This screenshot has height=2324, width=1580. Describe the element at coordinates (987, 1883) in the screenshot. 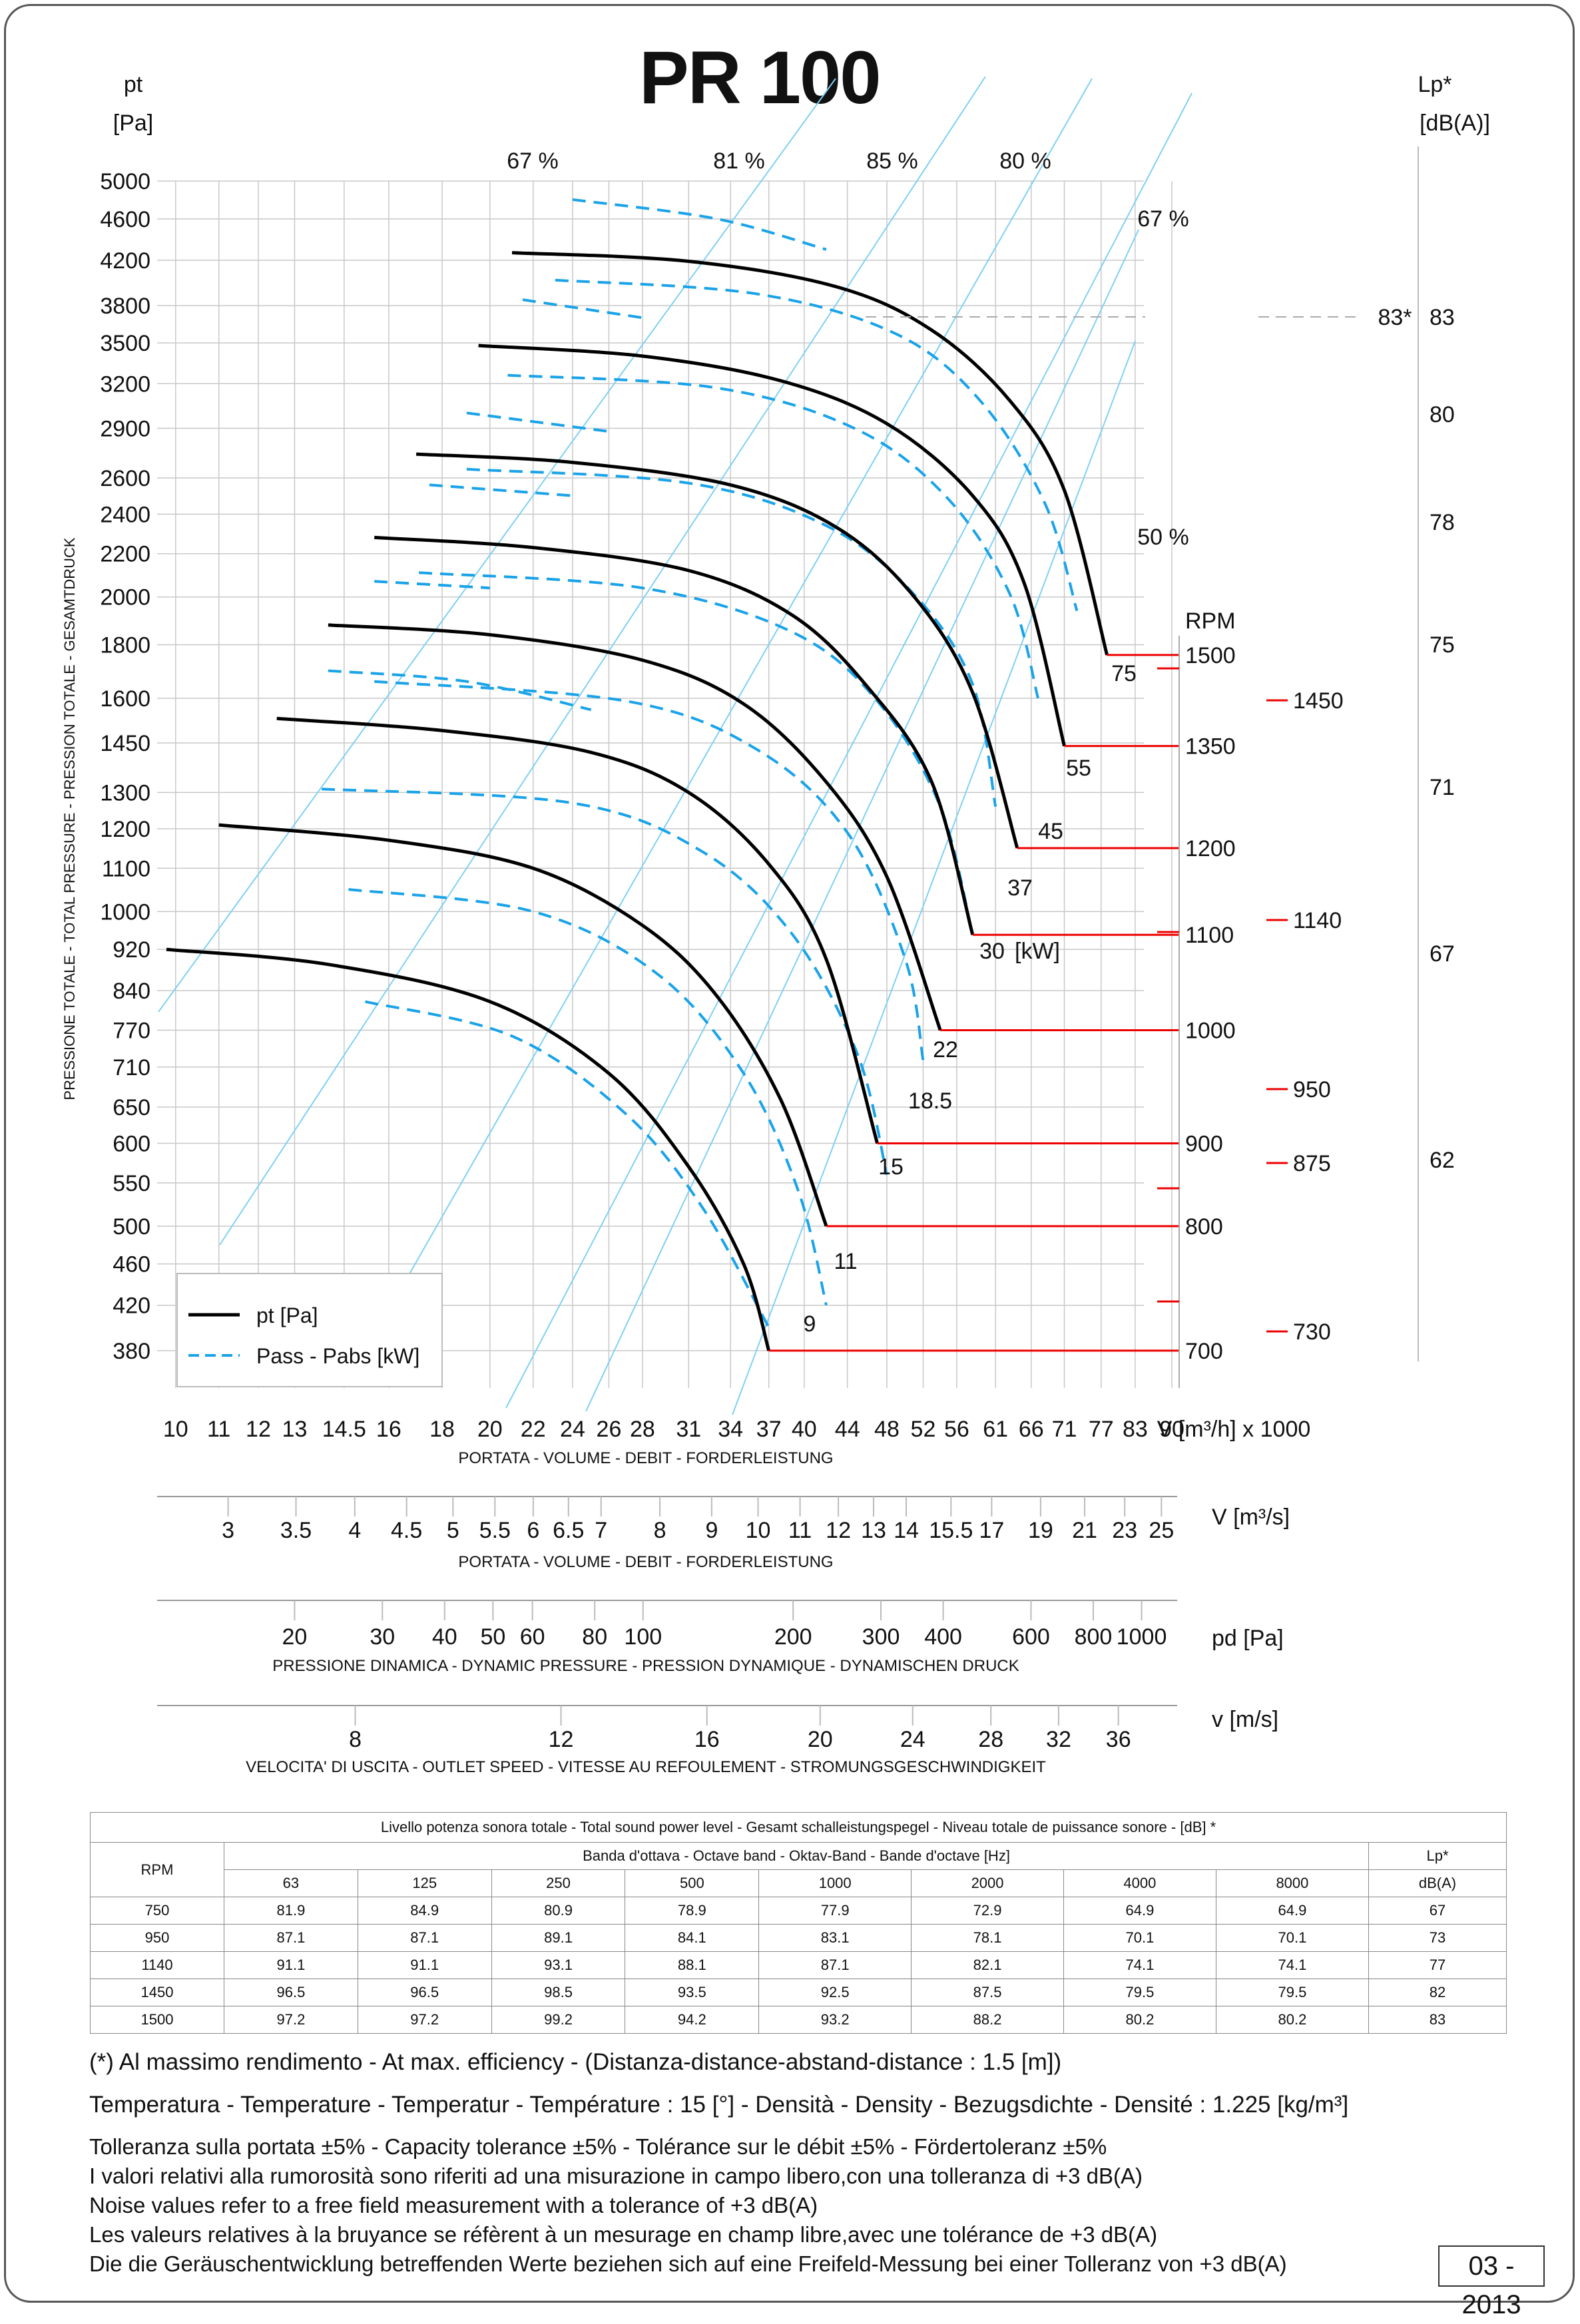

I see `band-header-cell: 2000` at that location.